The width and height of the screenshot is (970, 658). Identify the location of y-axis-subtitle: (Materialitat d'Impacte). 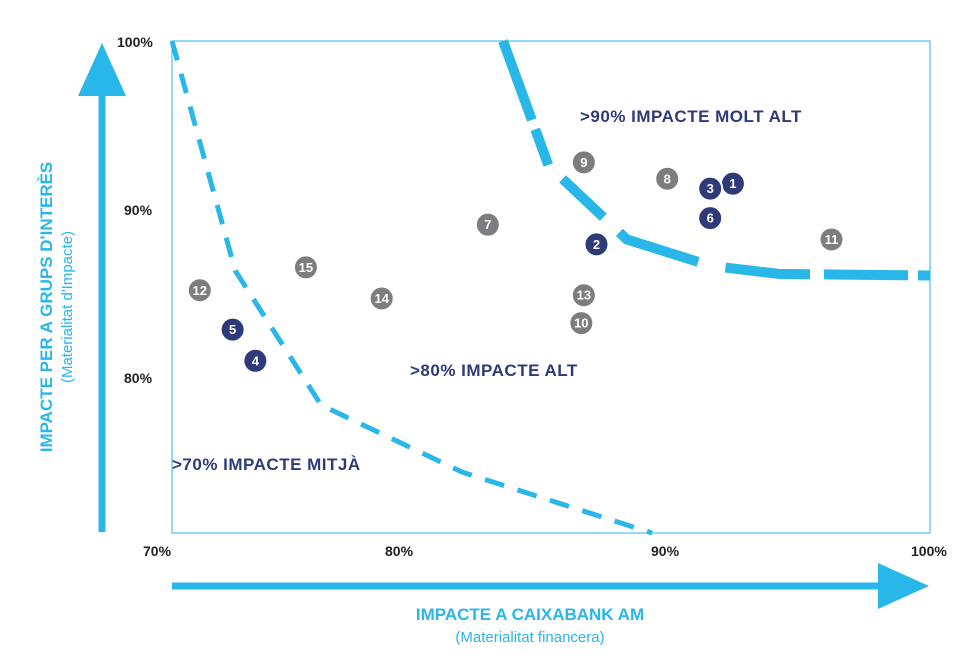
(67, 307).